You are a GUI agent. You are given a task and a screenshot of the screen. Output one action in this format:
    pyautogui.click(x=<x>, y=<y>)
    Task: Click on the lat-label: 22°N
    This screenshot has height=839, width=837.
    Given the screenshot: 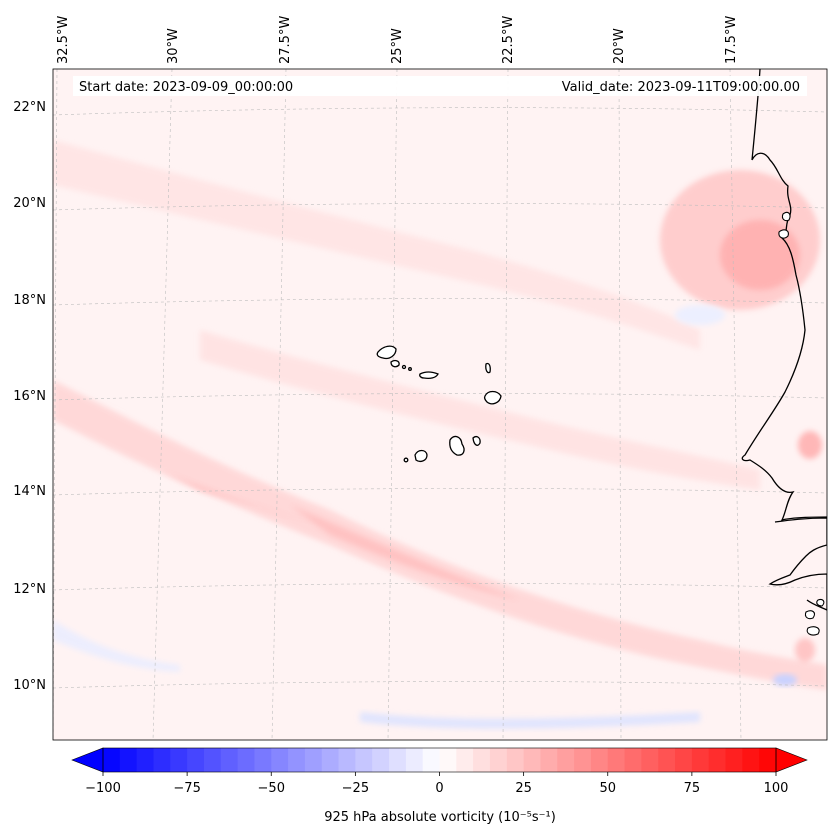 What is the action you would take?
    pyautogui.click(x=29, y=107)
    